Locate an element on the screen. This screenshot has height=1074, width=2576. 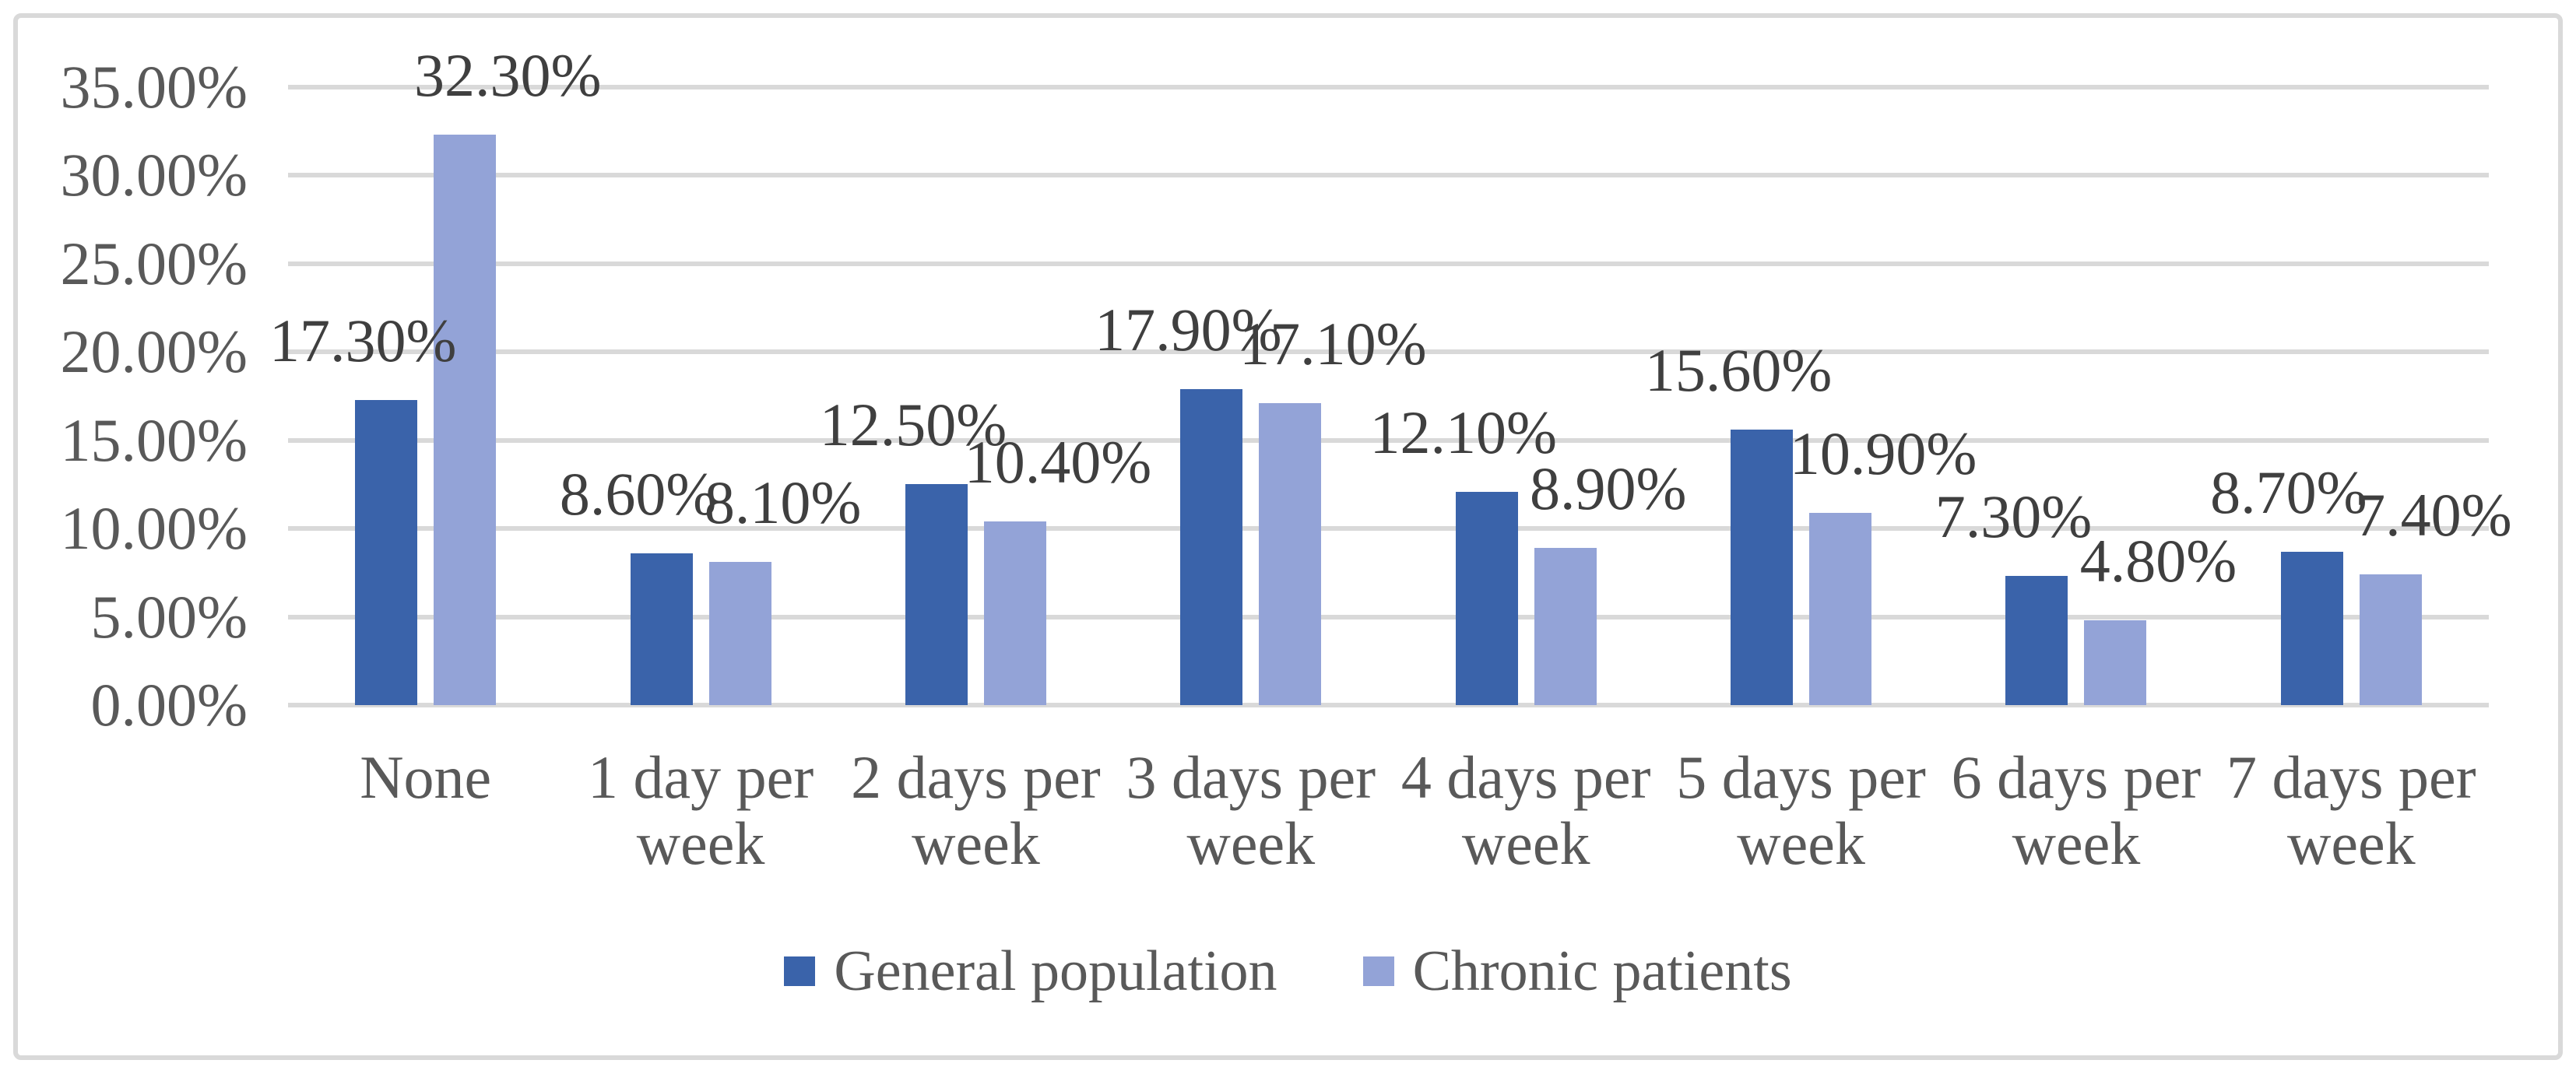
legend-swatch-chronic-patients is located at coordinates (1378, 971).